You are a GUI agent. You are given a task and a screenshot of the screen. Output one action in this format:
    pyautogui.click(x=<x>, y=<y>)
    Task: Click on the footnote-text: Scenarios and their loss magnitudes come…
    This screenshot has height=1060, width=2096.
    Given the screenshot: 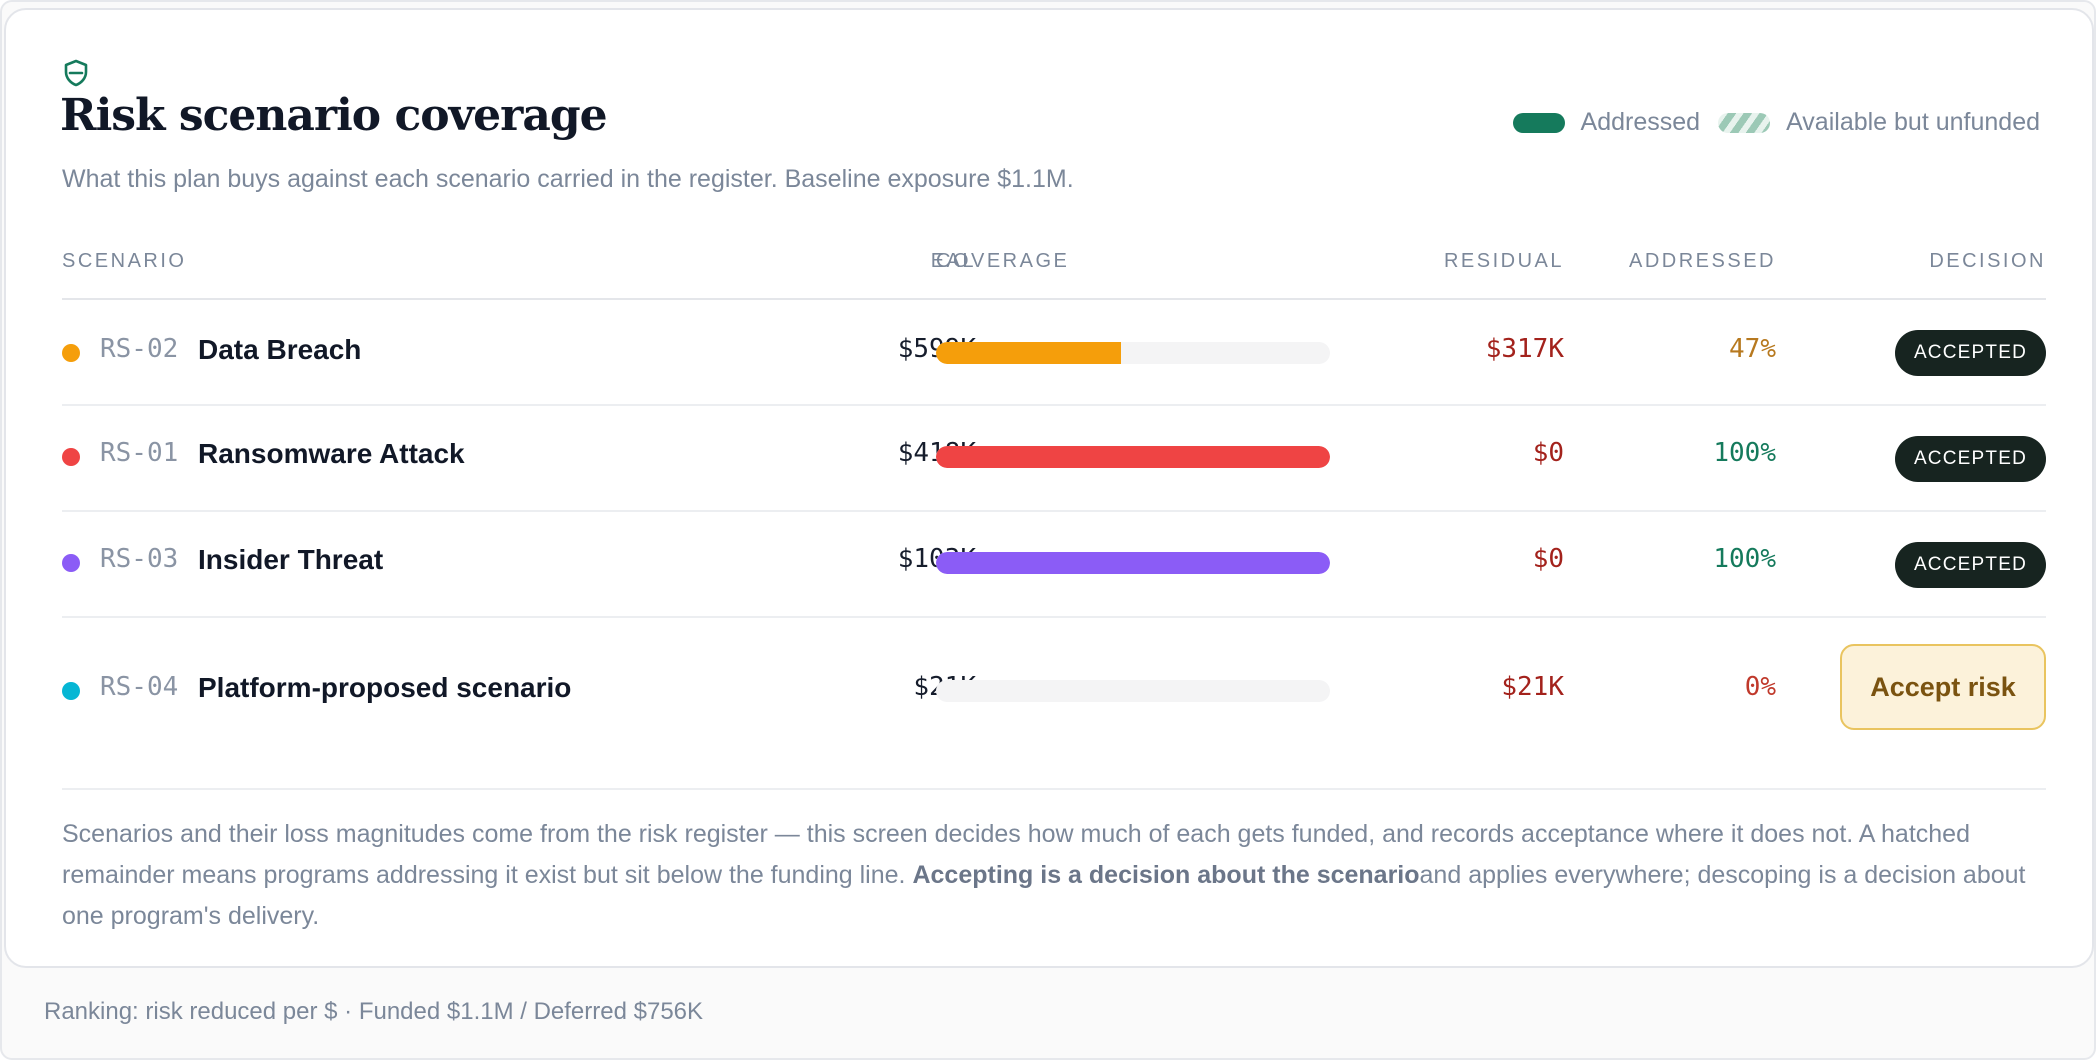 What is the action you would take?
    pyautogui.click(x=1016, y=854)
    